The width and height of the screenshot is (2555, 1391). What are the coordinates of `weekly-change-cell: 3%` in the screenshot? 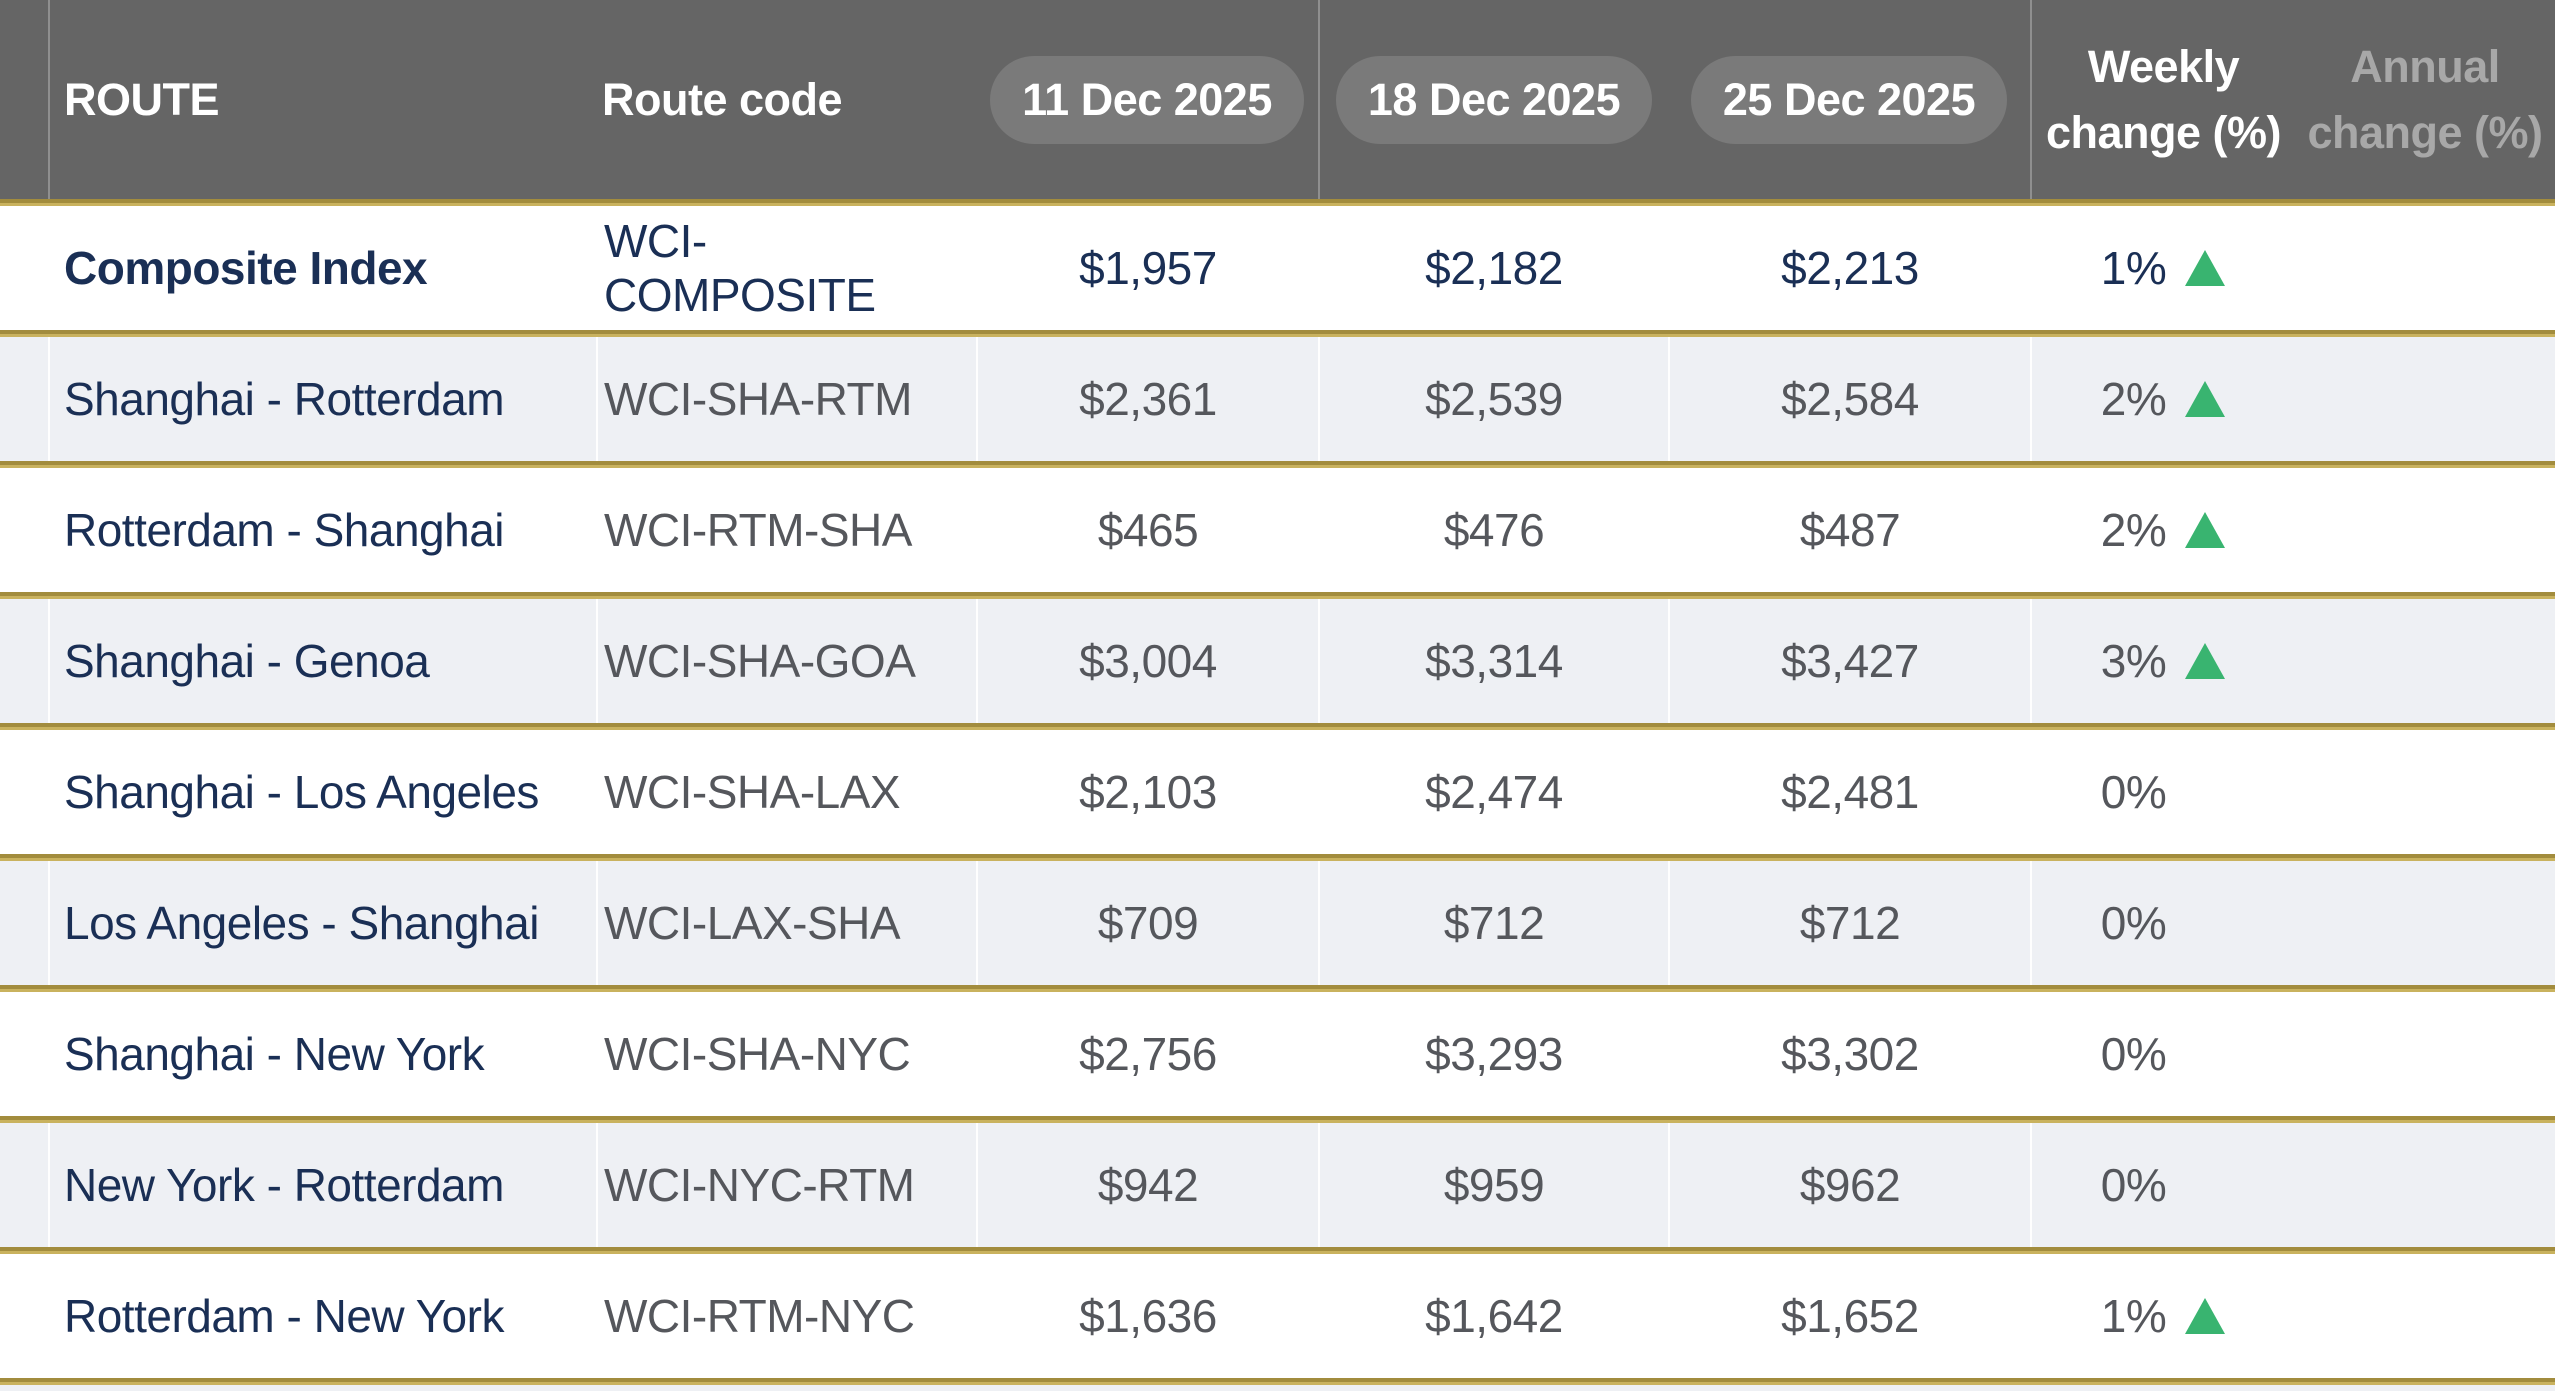 It's located at (2162, 661).